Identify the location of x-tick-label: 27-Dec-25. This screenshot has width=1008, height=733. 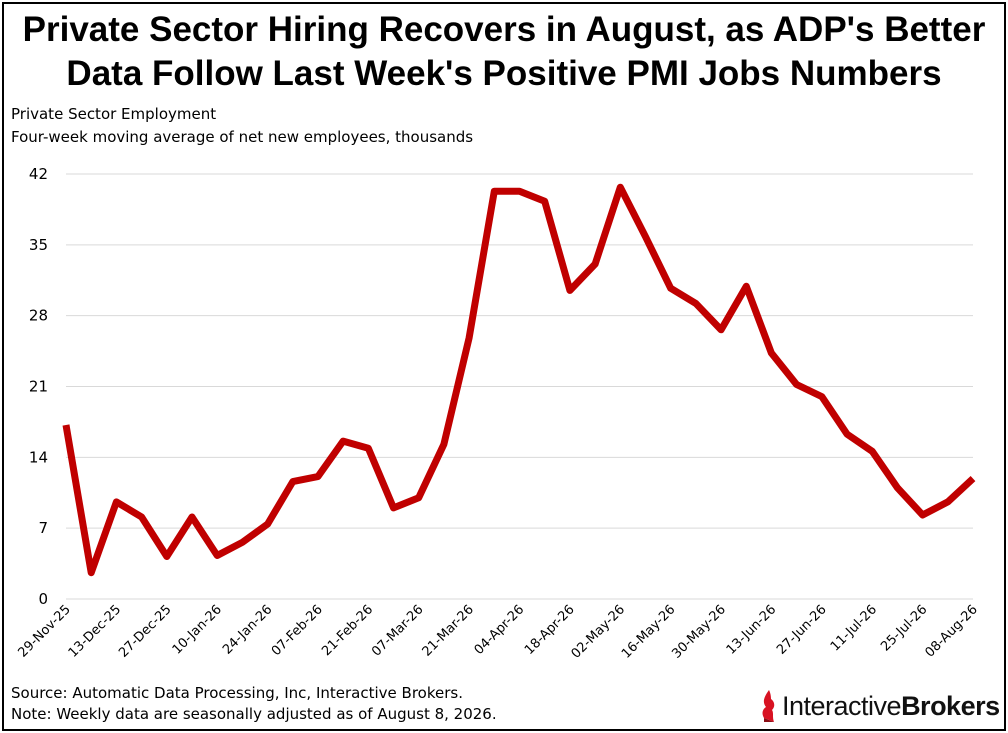
(145, 631).